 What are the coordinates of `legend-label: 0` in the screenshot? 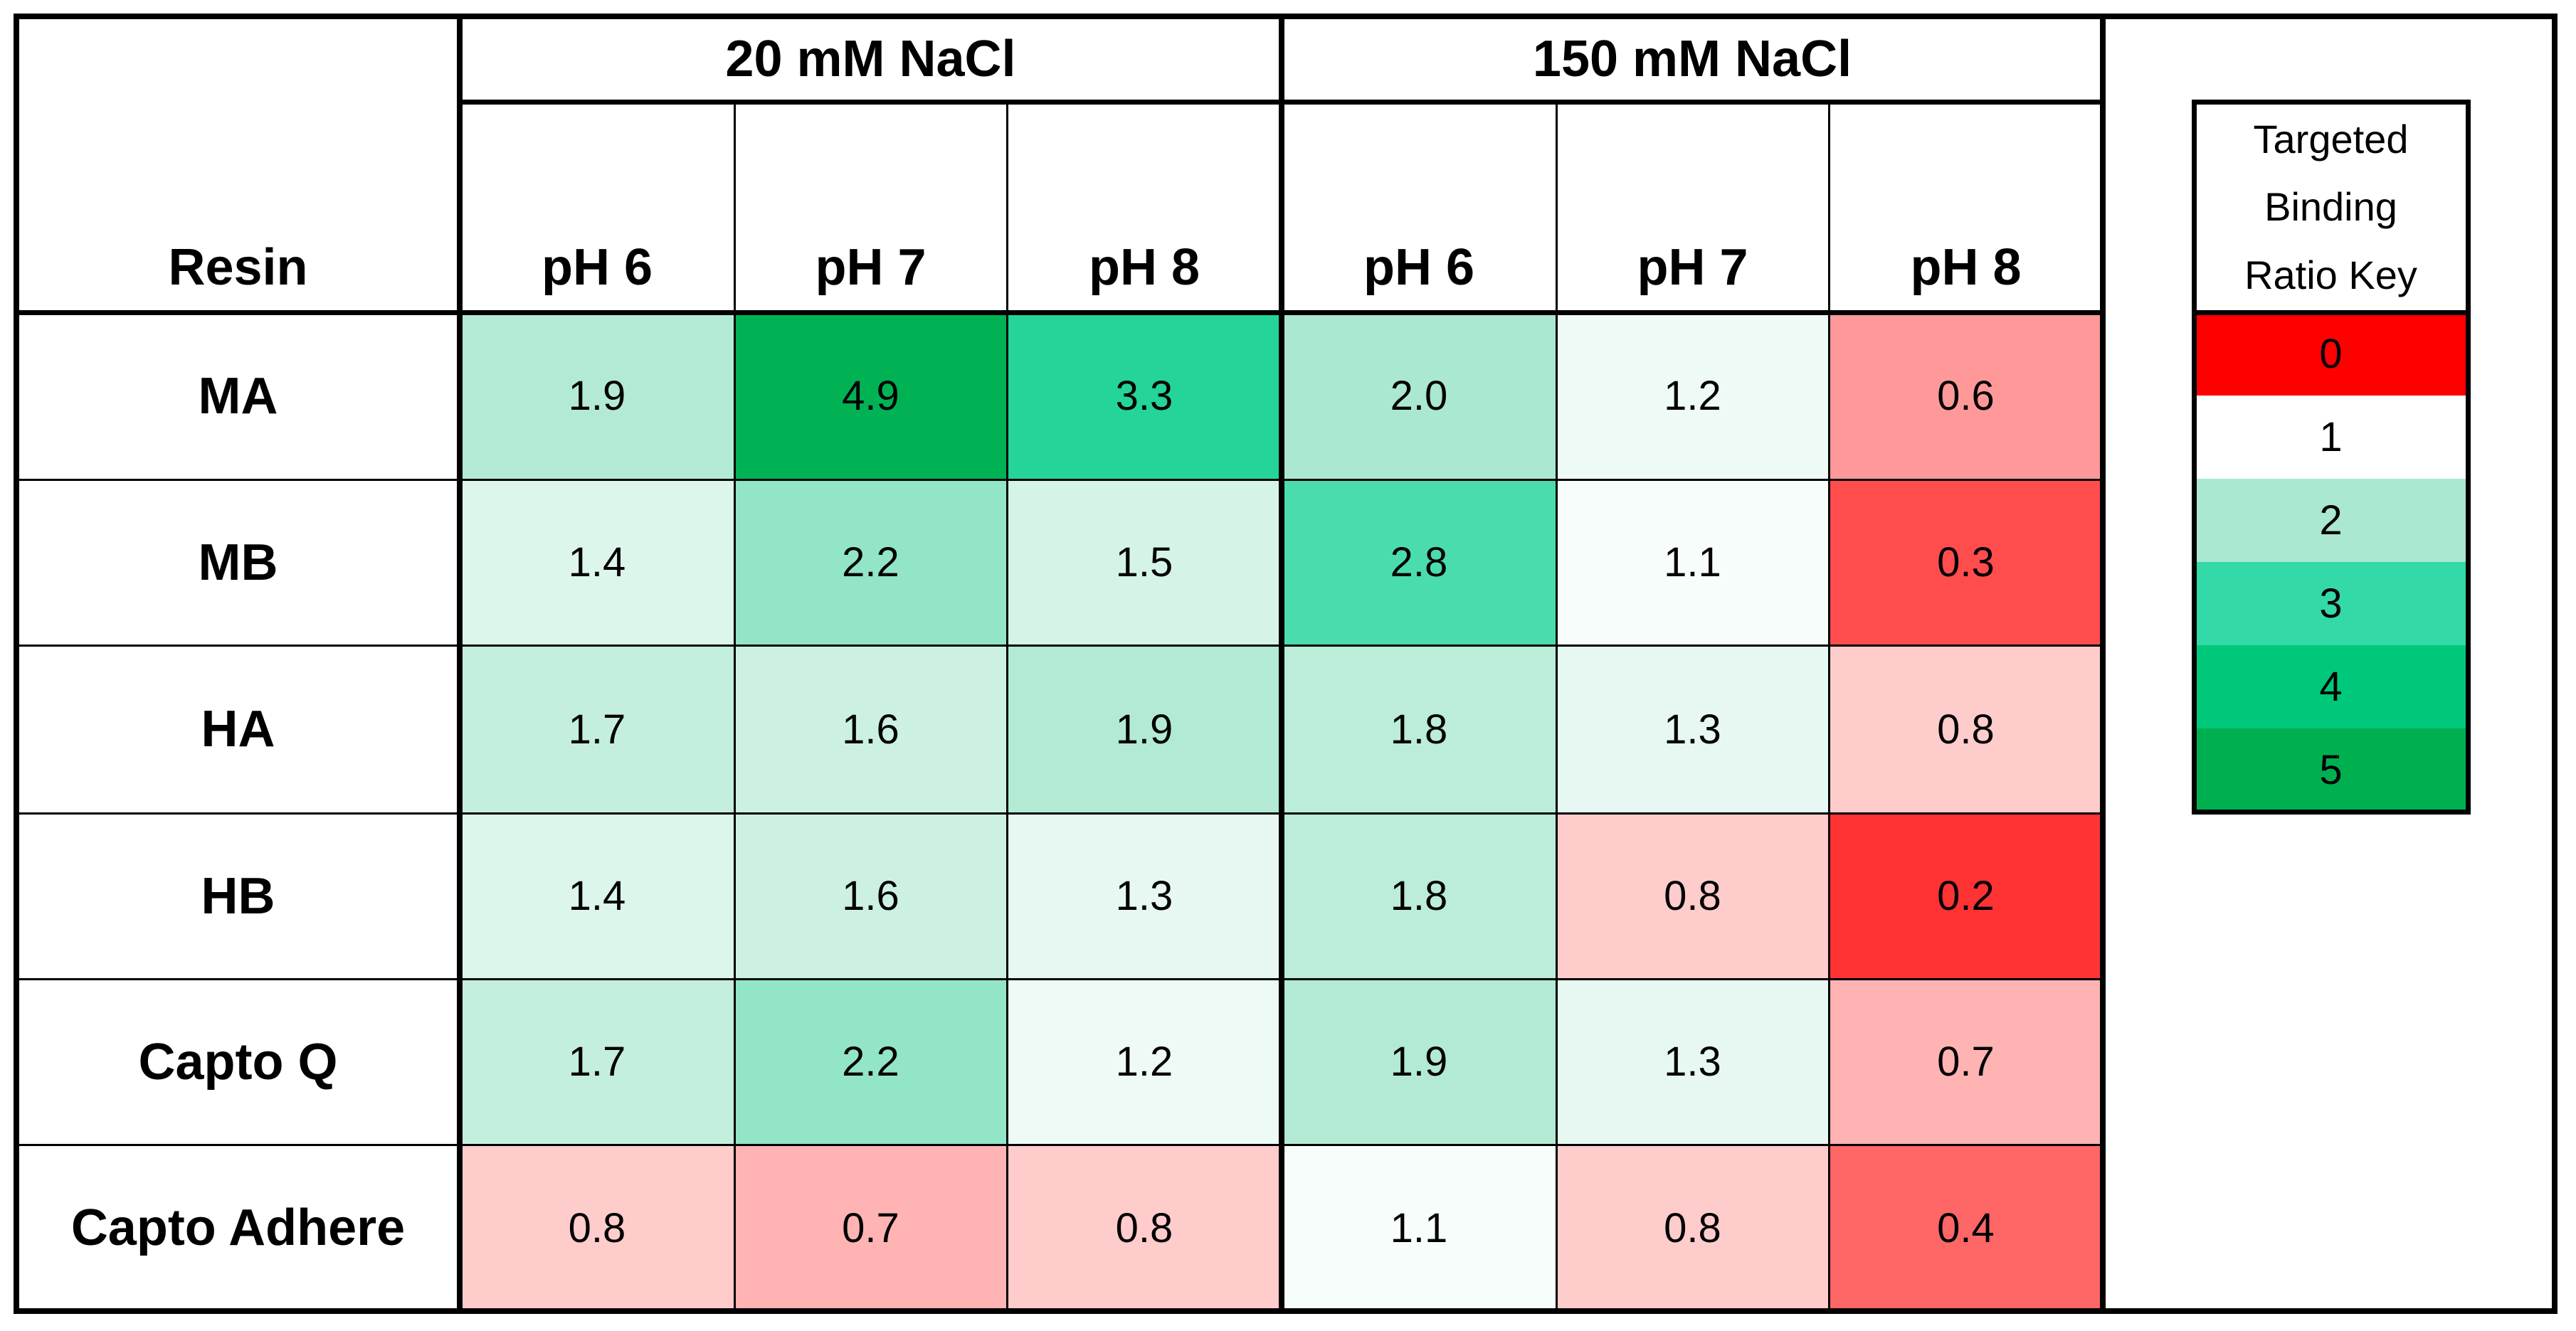 It's located at (2331, 354).